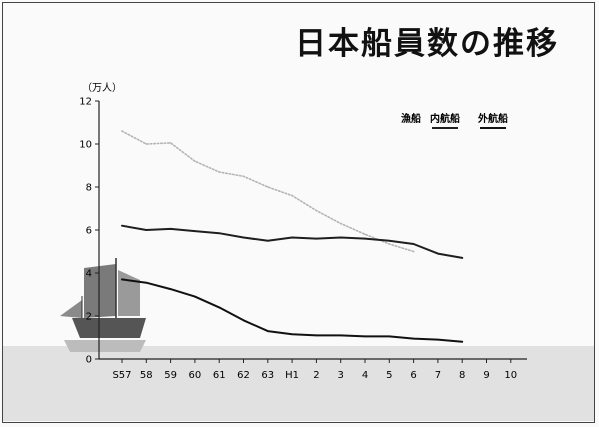  I want to click on y-unit-label: （万人）, so click(102, 88).